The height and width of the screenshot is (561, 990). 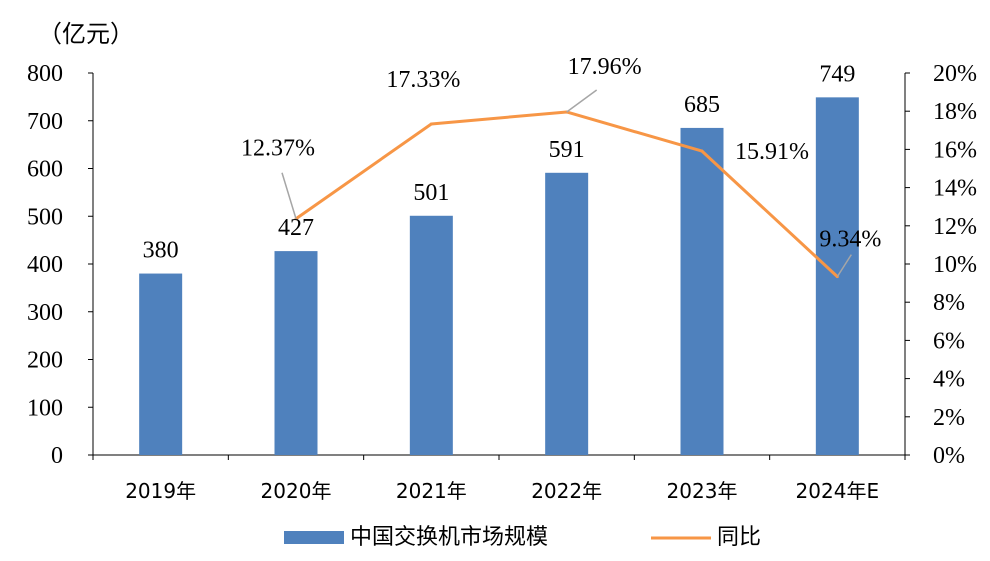 I want to click on legend-label-bar: 中国交换机市场规模, so click(x=449, y=537).